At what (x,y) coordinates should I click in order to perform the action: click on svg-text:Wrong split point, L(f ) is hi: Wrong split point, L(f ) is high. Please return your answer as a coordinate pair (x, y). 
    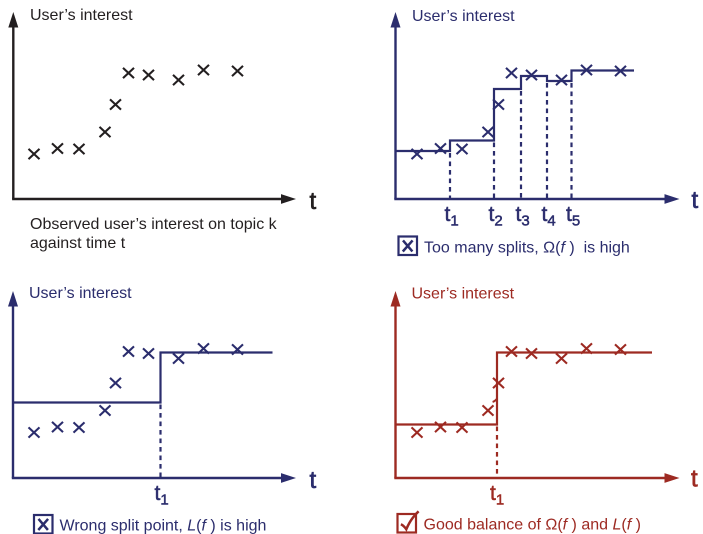
    Looking at the image, I should click on (163, 526).